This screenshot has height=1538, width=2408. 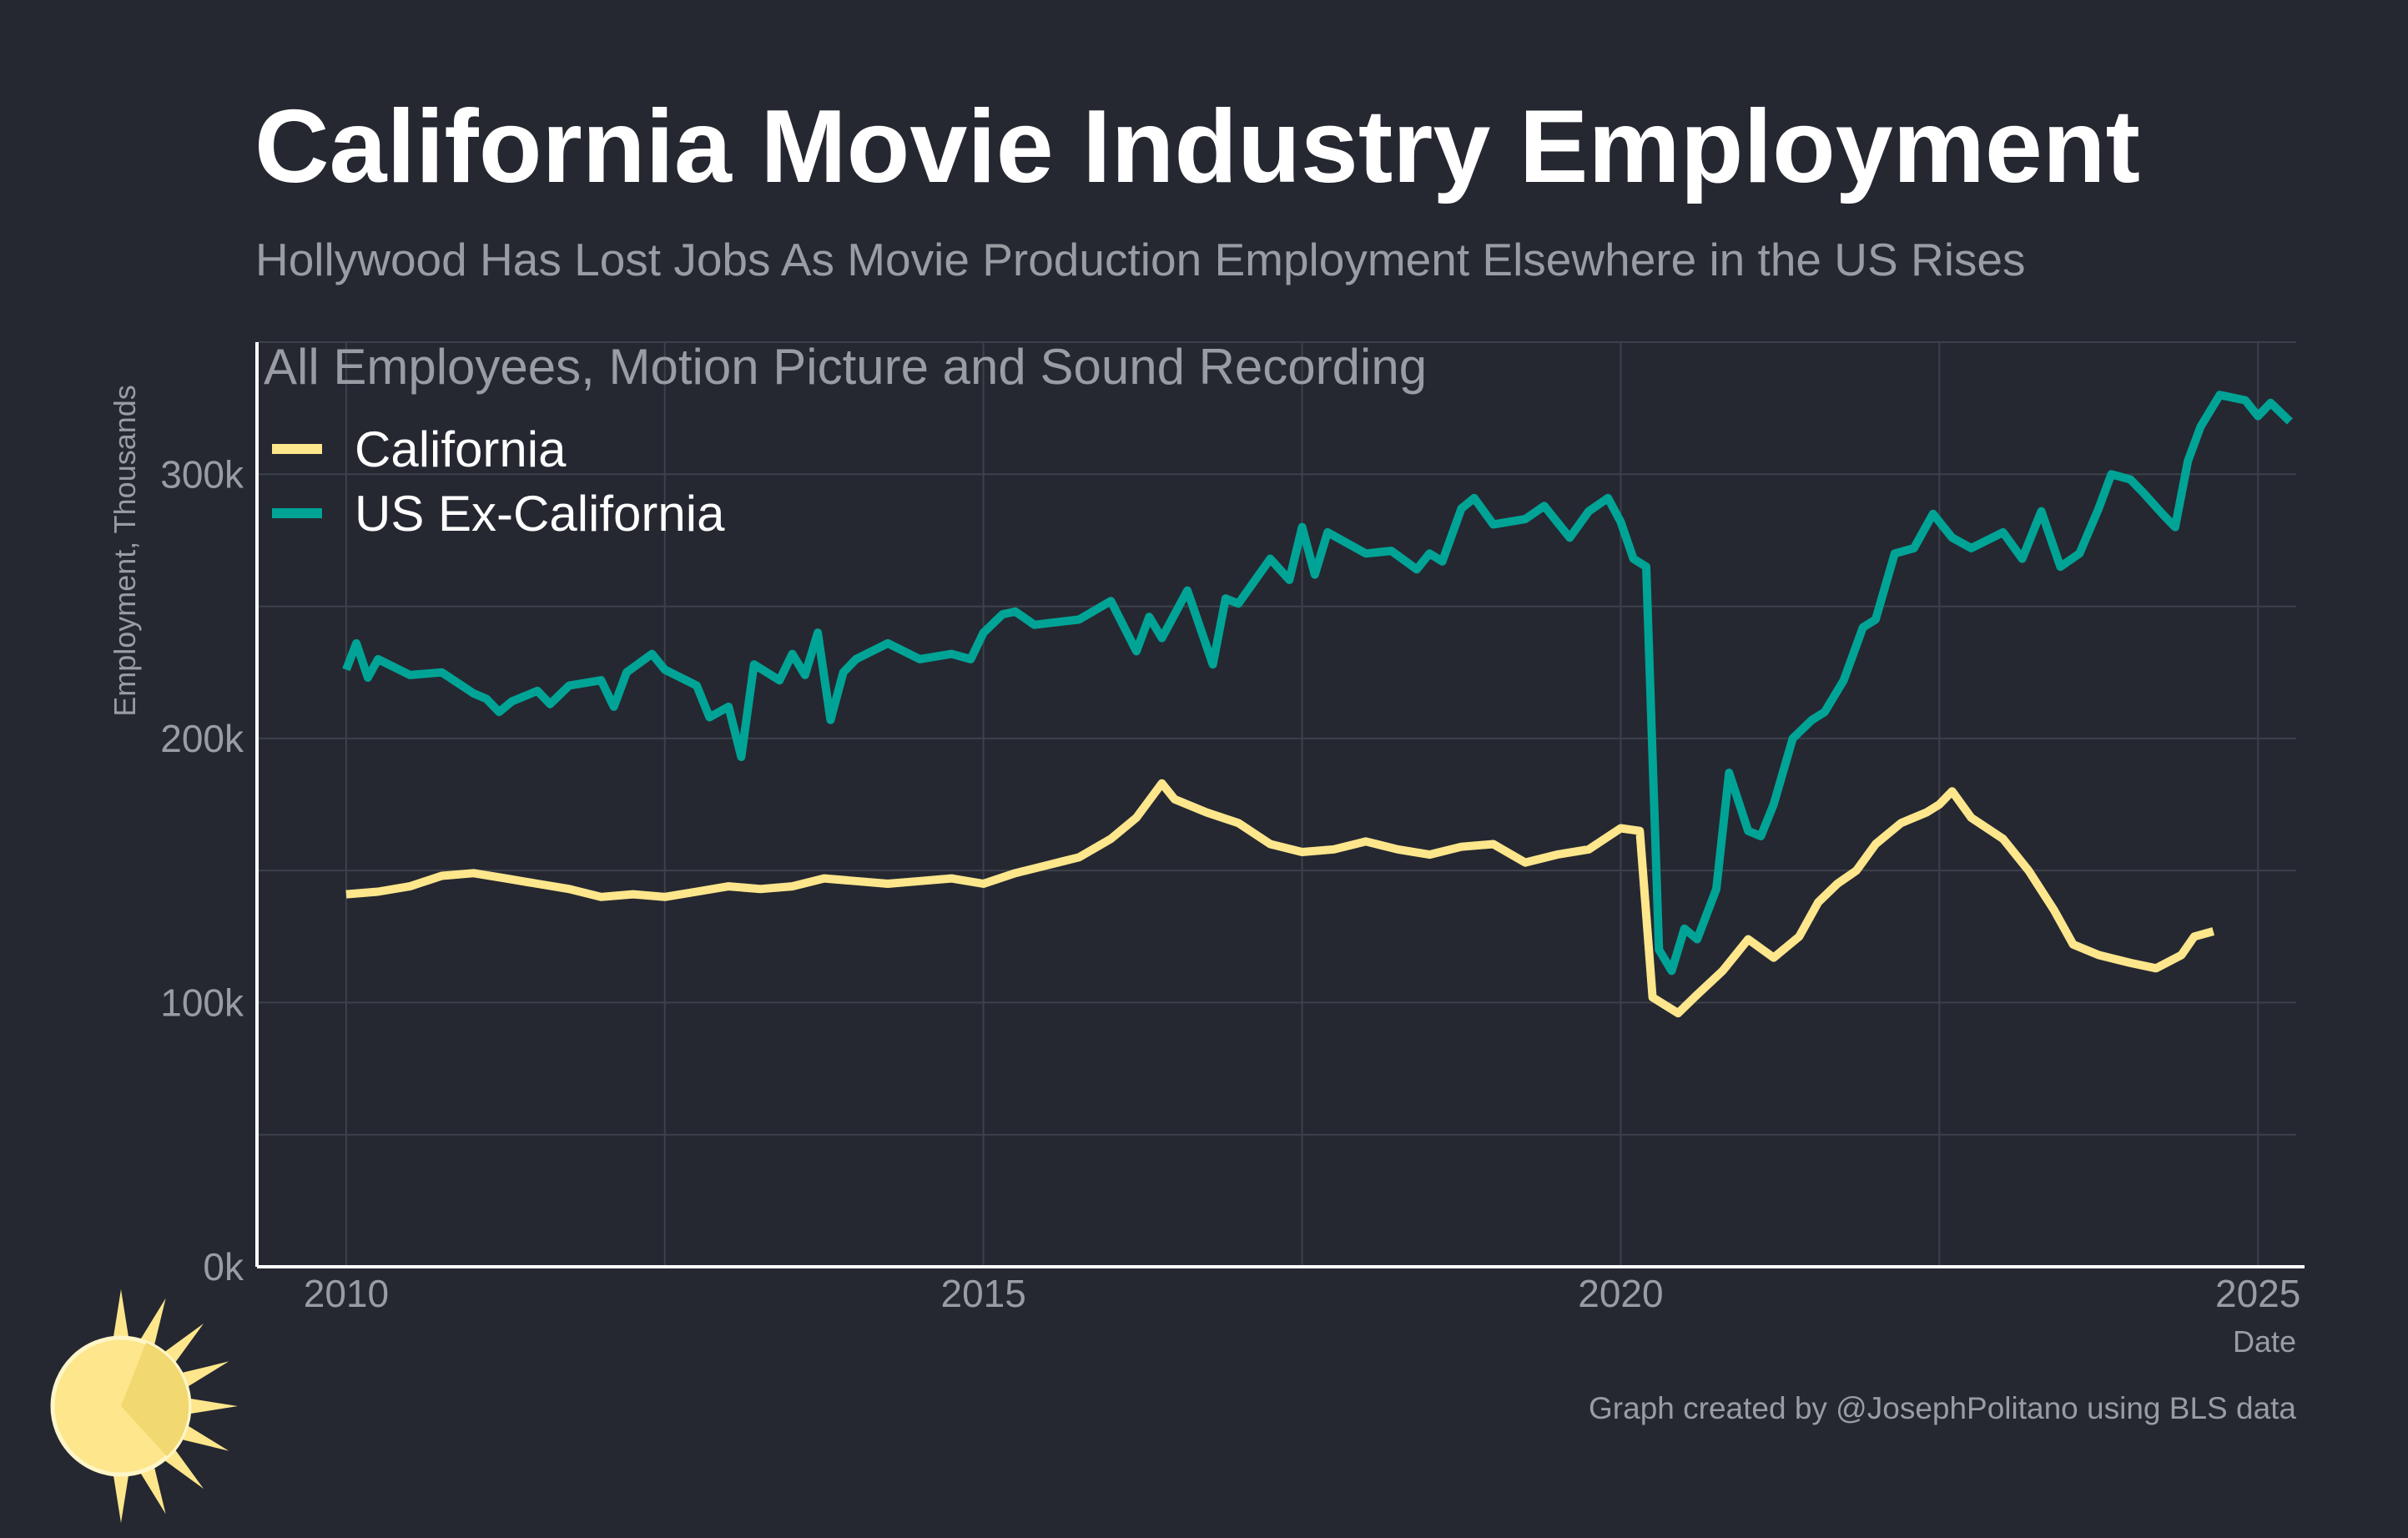 I want to click on legend-label: California, so click(x=461, y=449).